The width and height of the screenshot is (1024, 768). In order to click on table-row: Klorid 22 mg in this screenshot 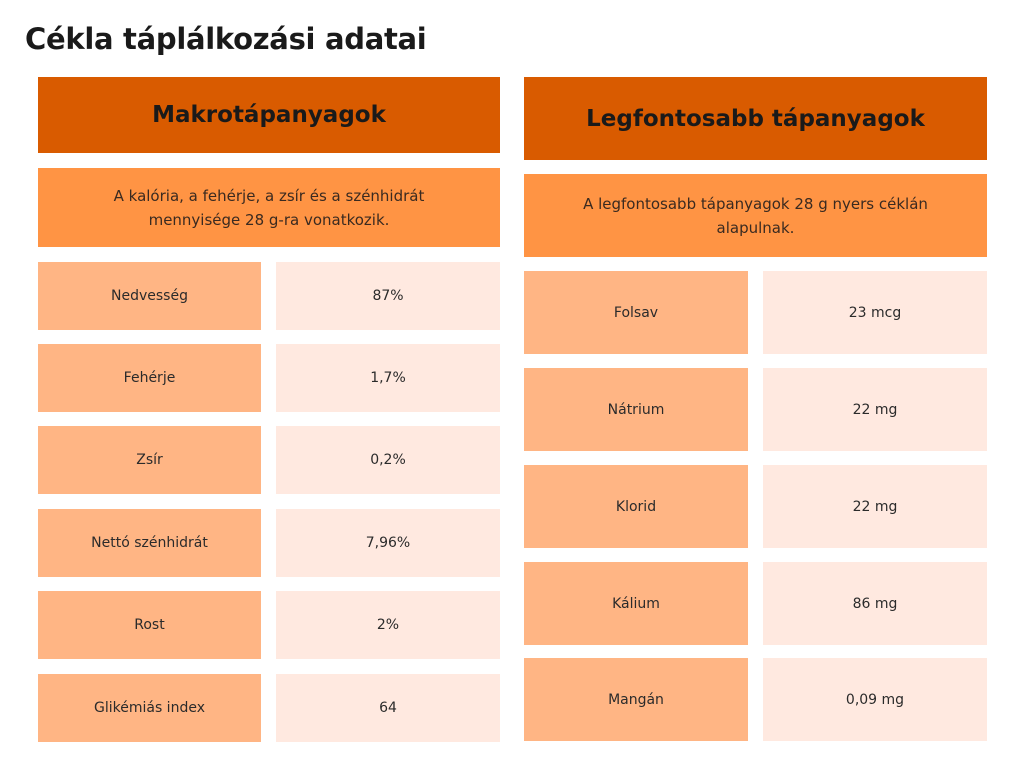, I will do `click(755, 506)`.